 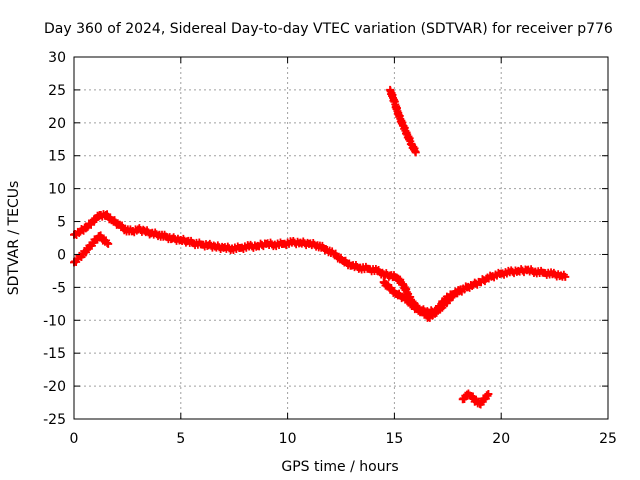 What do you see at coordinates (501, 439) in the screenshot?
I see `x-tick-label: 20` at bounding box center [501, 439].